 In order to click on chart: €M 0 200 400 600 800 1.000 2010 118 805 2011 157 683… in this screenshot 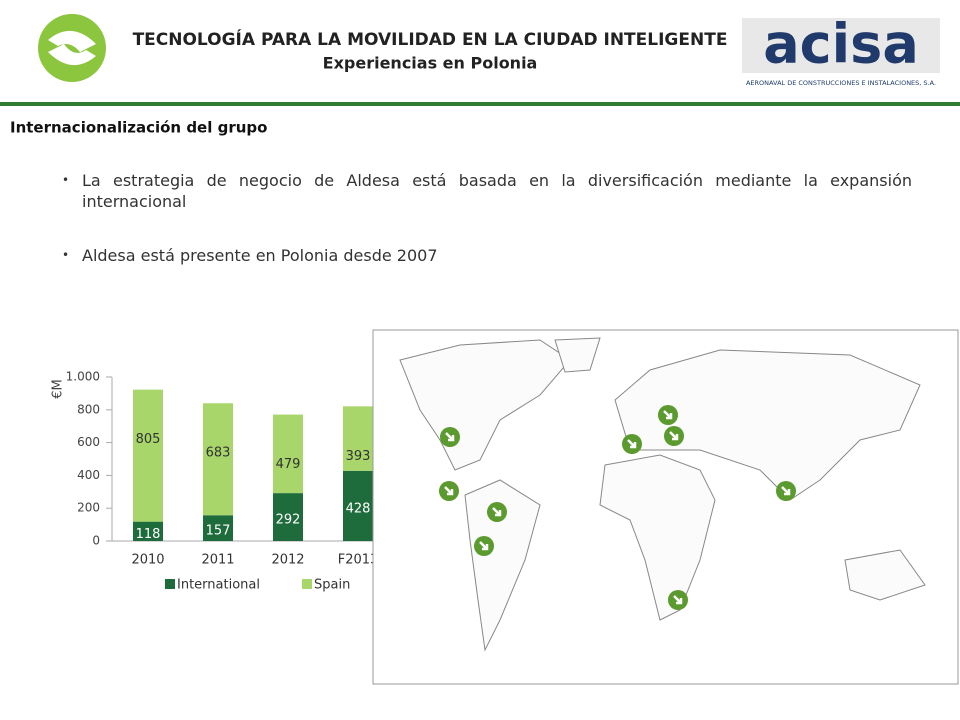, I will do `click(220, 481)`.